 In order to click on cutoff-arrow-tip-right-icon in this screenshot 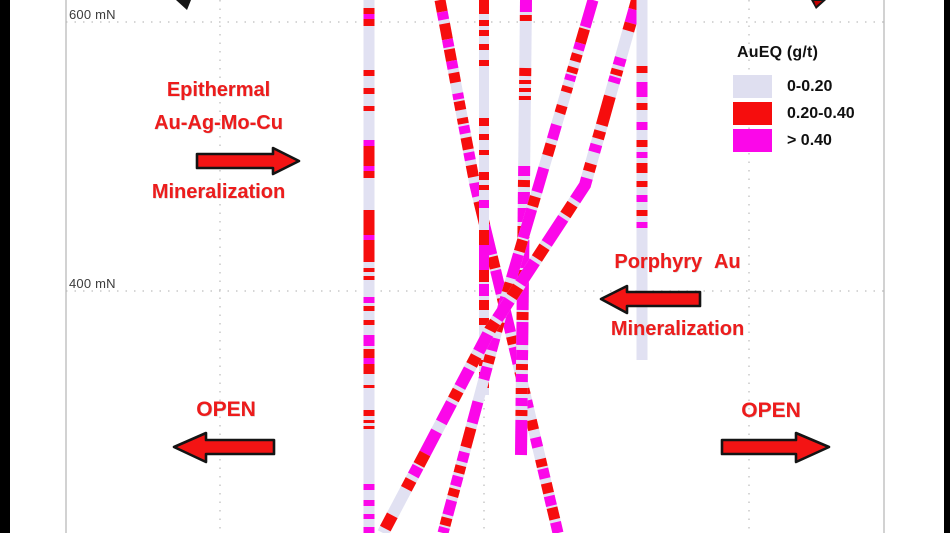, I will do `click(818, 4)`.